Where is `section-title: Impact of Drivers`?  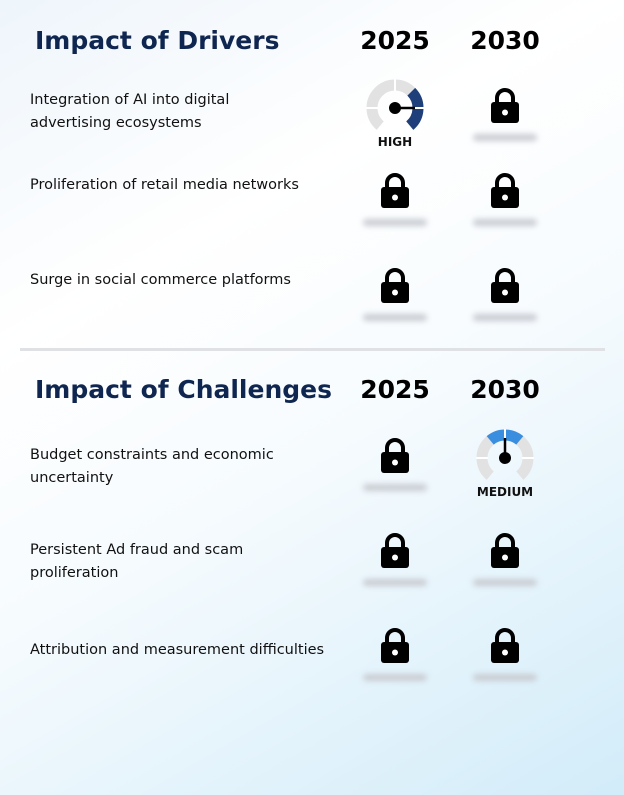 section-title: Impact of Drivers is located at coordinates (157, 40).